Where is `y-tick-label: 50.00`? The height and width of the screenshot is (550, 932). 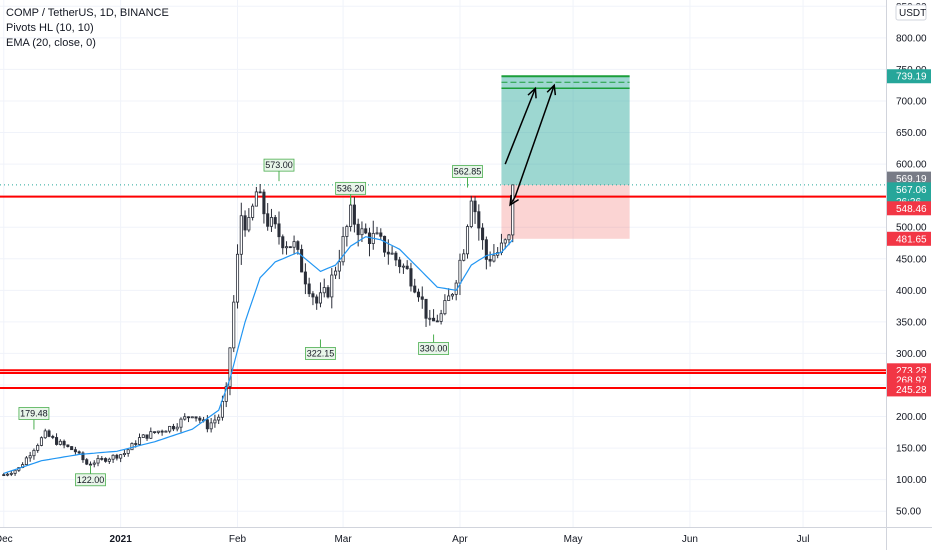
y-tick-label: 50.00 is located at coordinates (908, 512).